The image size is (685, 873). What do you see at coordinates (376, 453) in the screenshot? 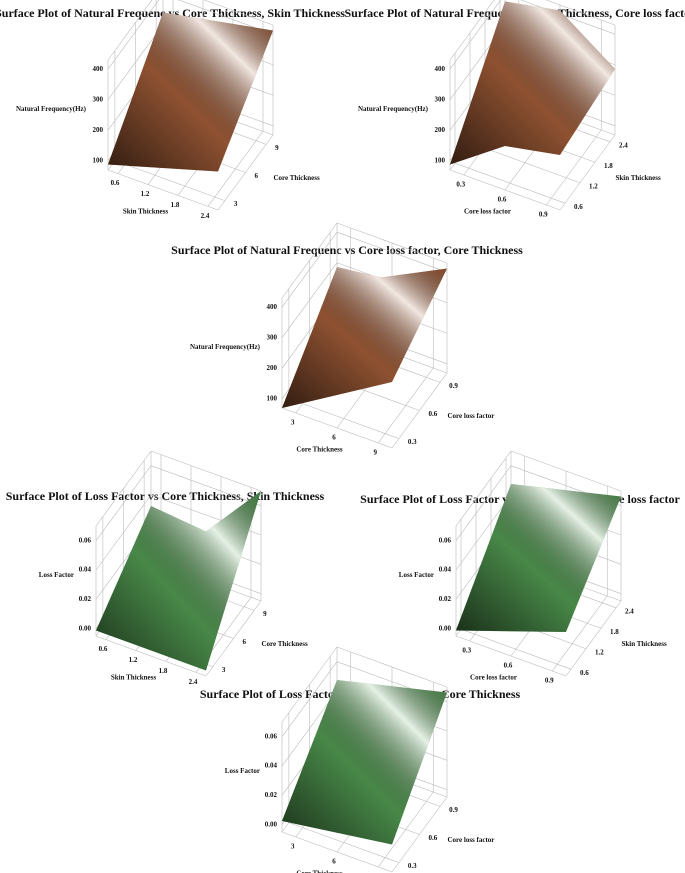
I see `x-tick-label: 9` at bounding box center [376, 453].